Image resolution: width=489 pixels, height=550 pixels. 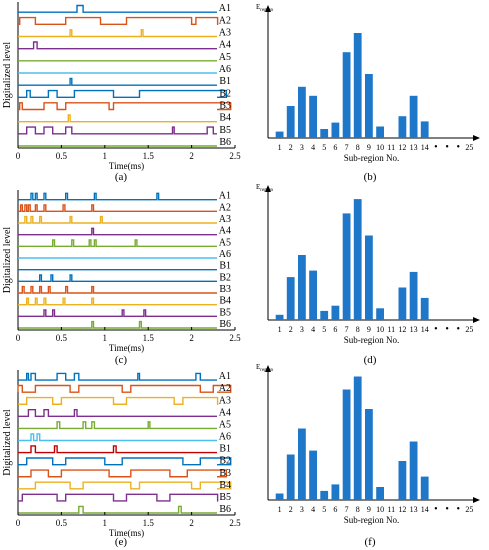 I want to click on x-tick-label: 7, so click(x=347, y=329).